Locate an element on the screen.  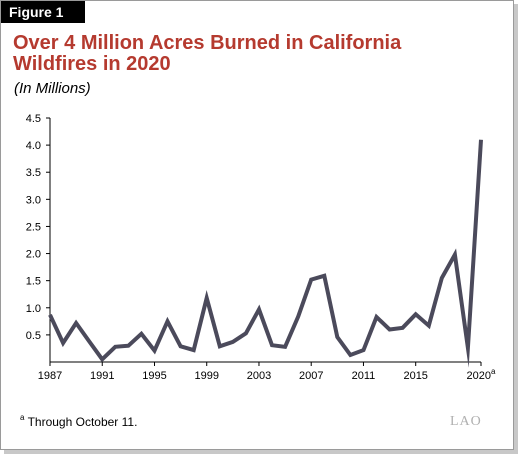
footnote-marker: a is located at coordinates (22, 417).